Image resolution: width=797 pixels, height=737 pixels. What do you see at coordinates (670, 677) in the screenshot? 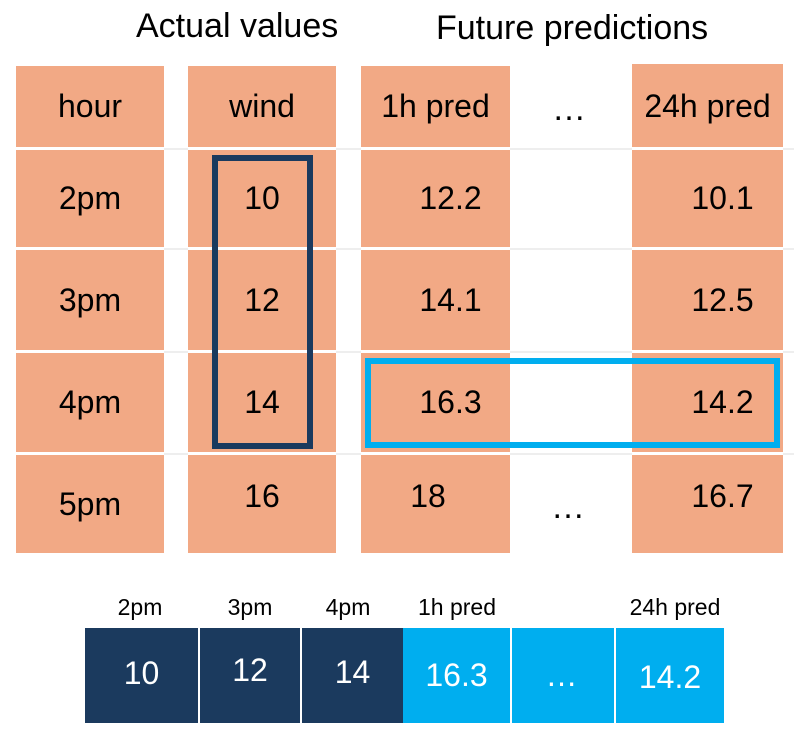
I see `seq-value: 14.2` at bounding box center [670, 677].